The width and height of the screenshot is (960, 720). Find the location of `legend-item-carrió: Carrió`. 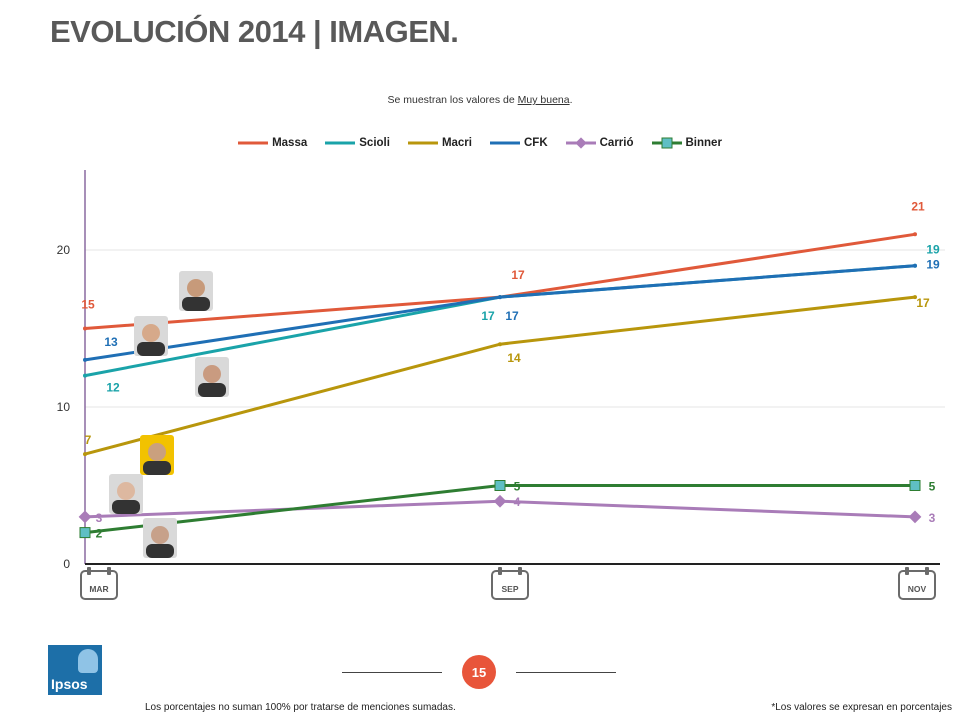

legend-item-carrió: Carrió is located at coordinates (599, 143).